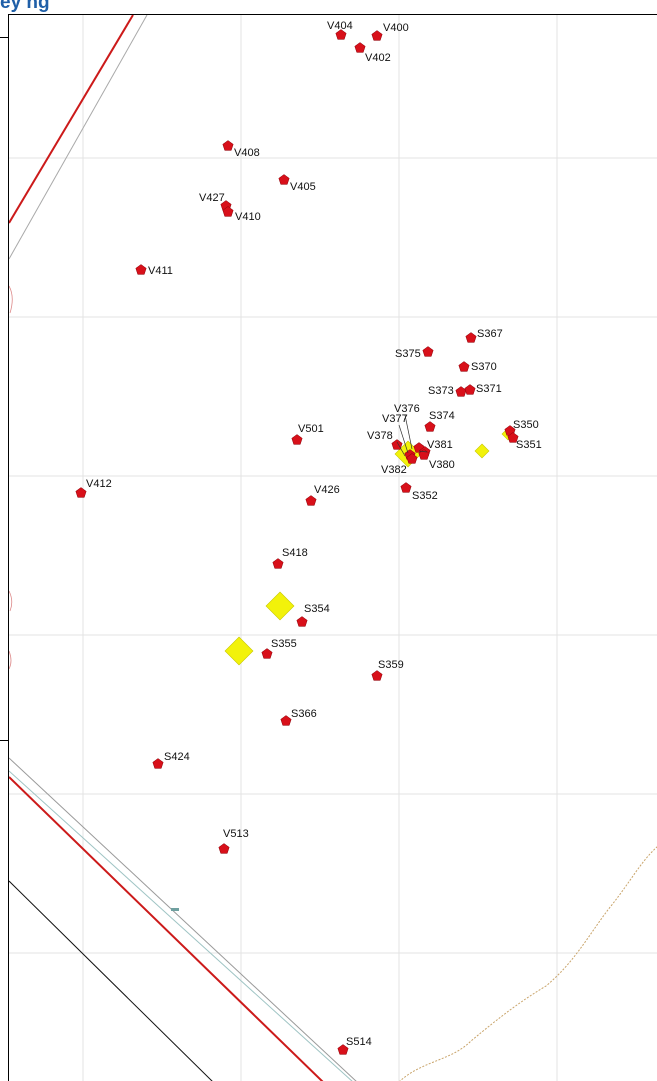  Describe the element at coordinates (4, 37) in the screenshot. I see `frame-tick-top` at that location.